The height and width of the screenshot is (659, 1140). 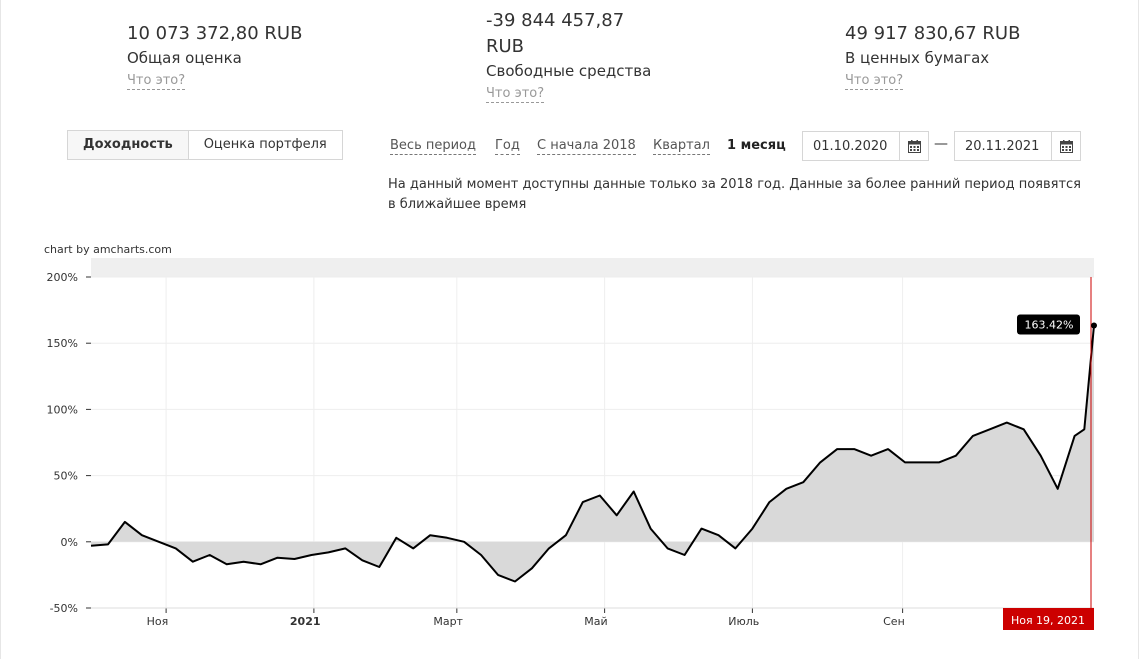 I want to click on tab-yield: Доходность, so click(x=128, y=145).